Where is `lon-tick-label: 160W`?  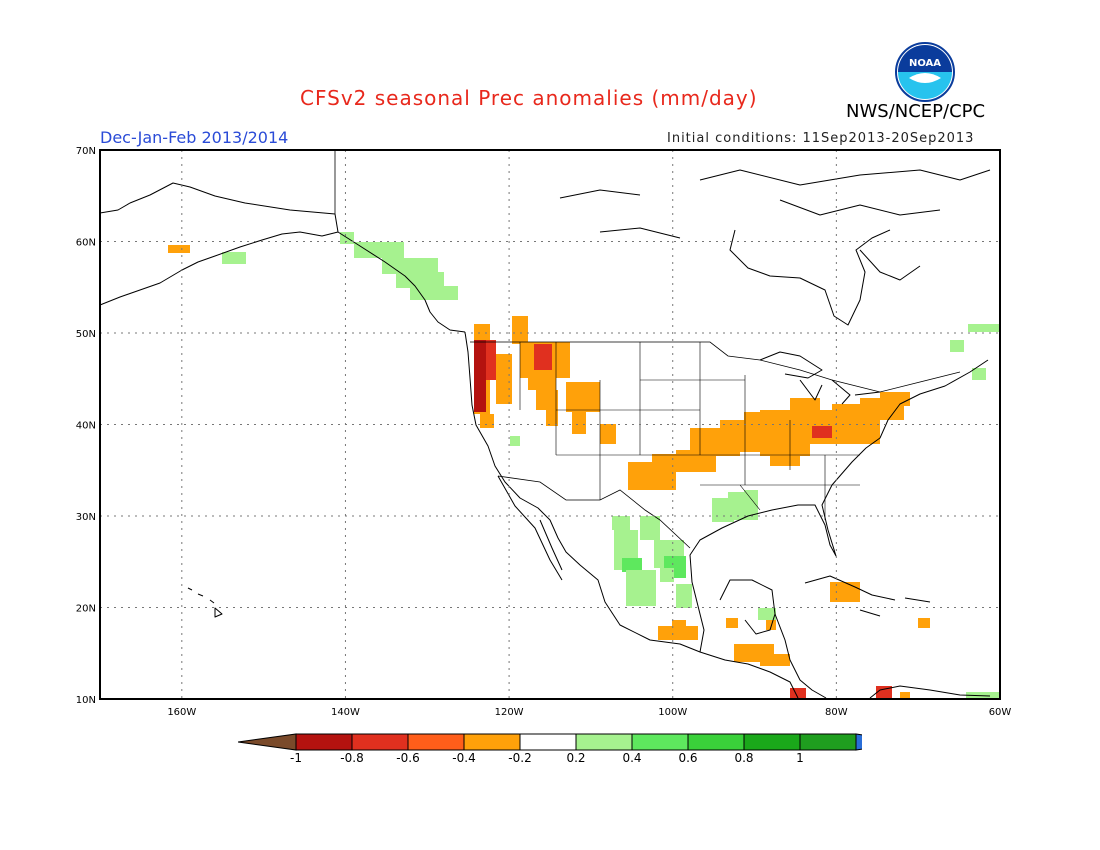 lon-tick-label: 160W is located at coordinates (181, 712).